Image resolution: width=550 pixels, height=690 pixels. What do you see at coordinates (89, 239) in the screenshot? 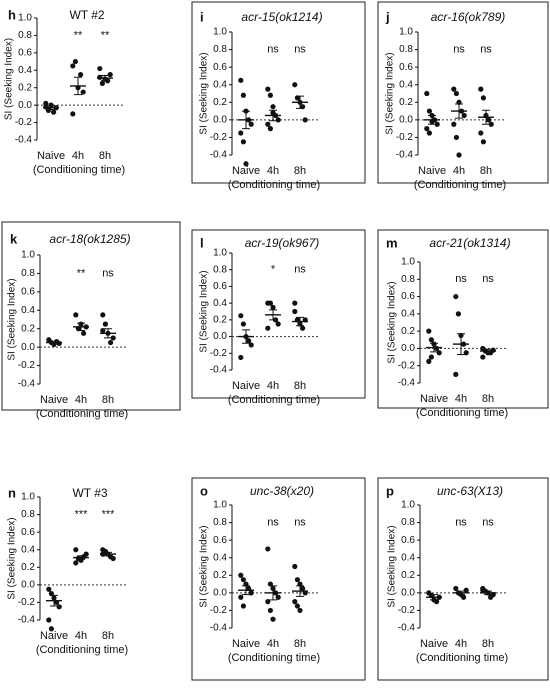
I see `panel-title: acr-18(ok1285)` at bounding box center [89, 239].